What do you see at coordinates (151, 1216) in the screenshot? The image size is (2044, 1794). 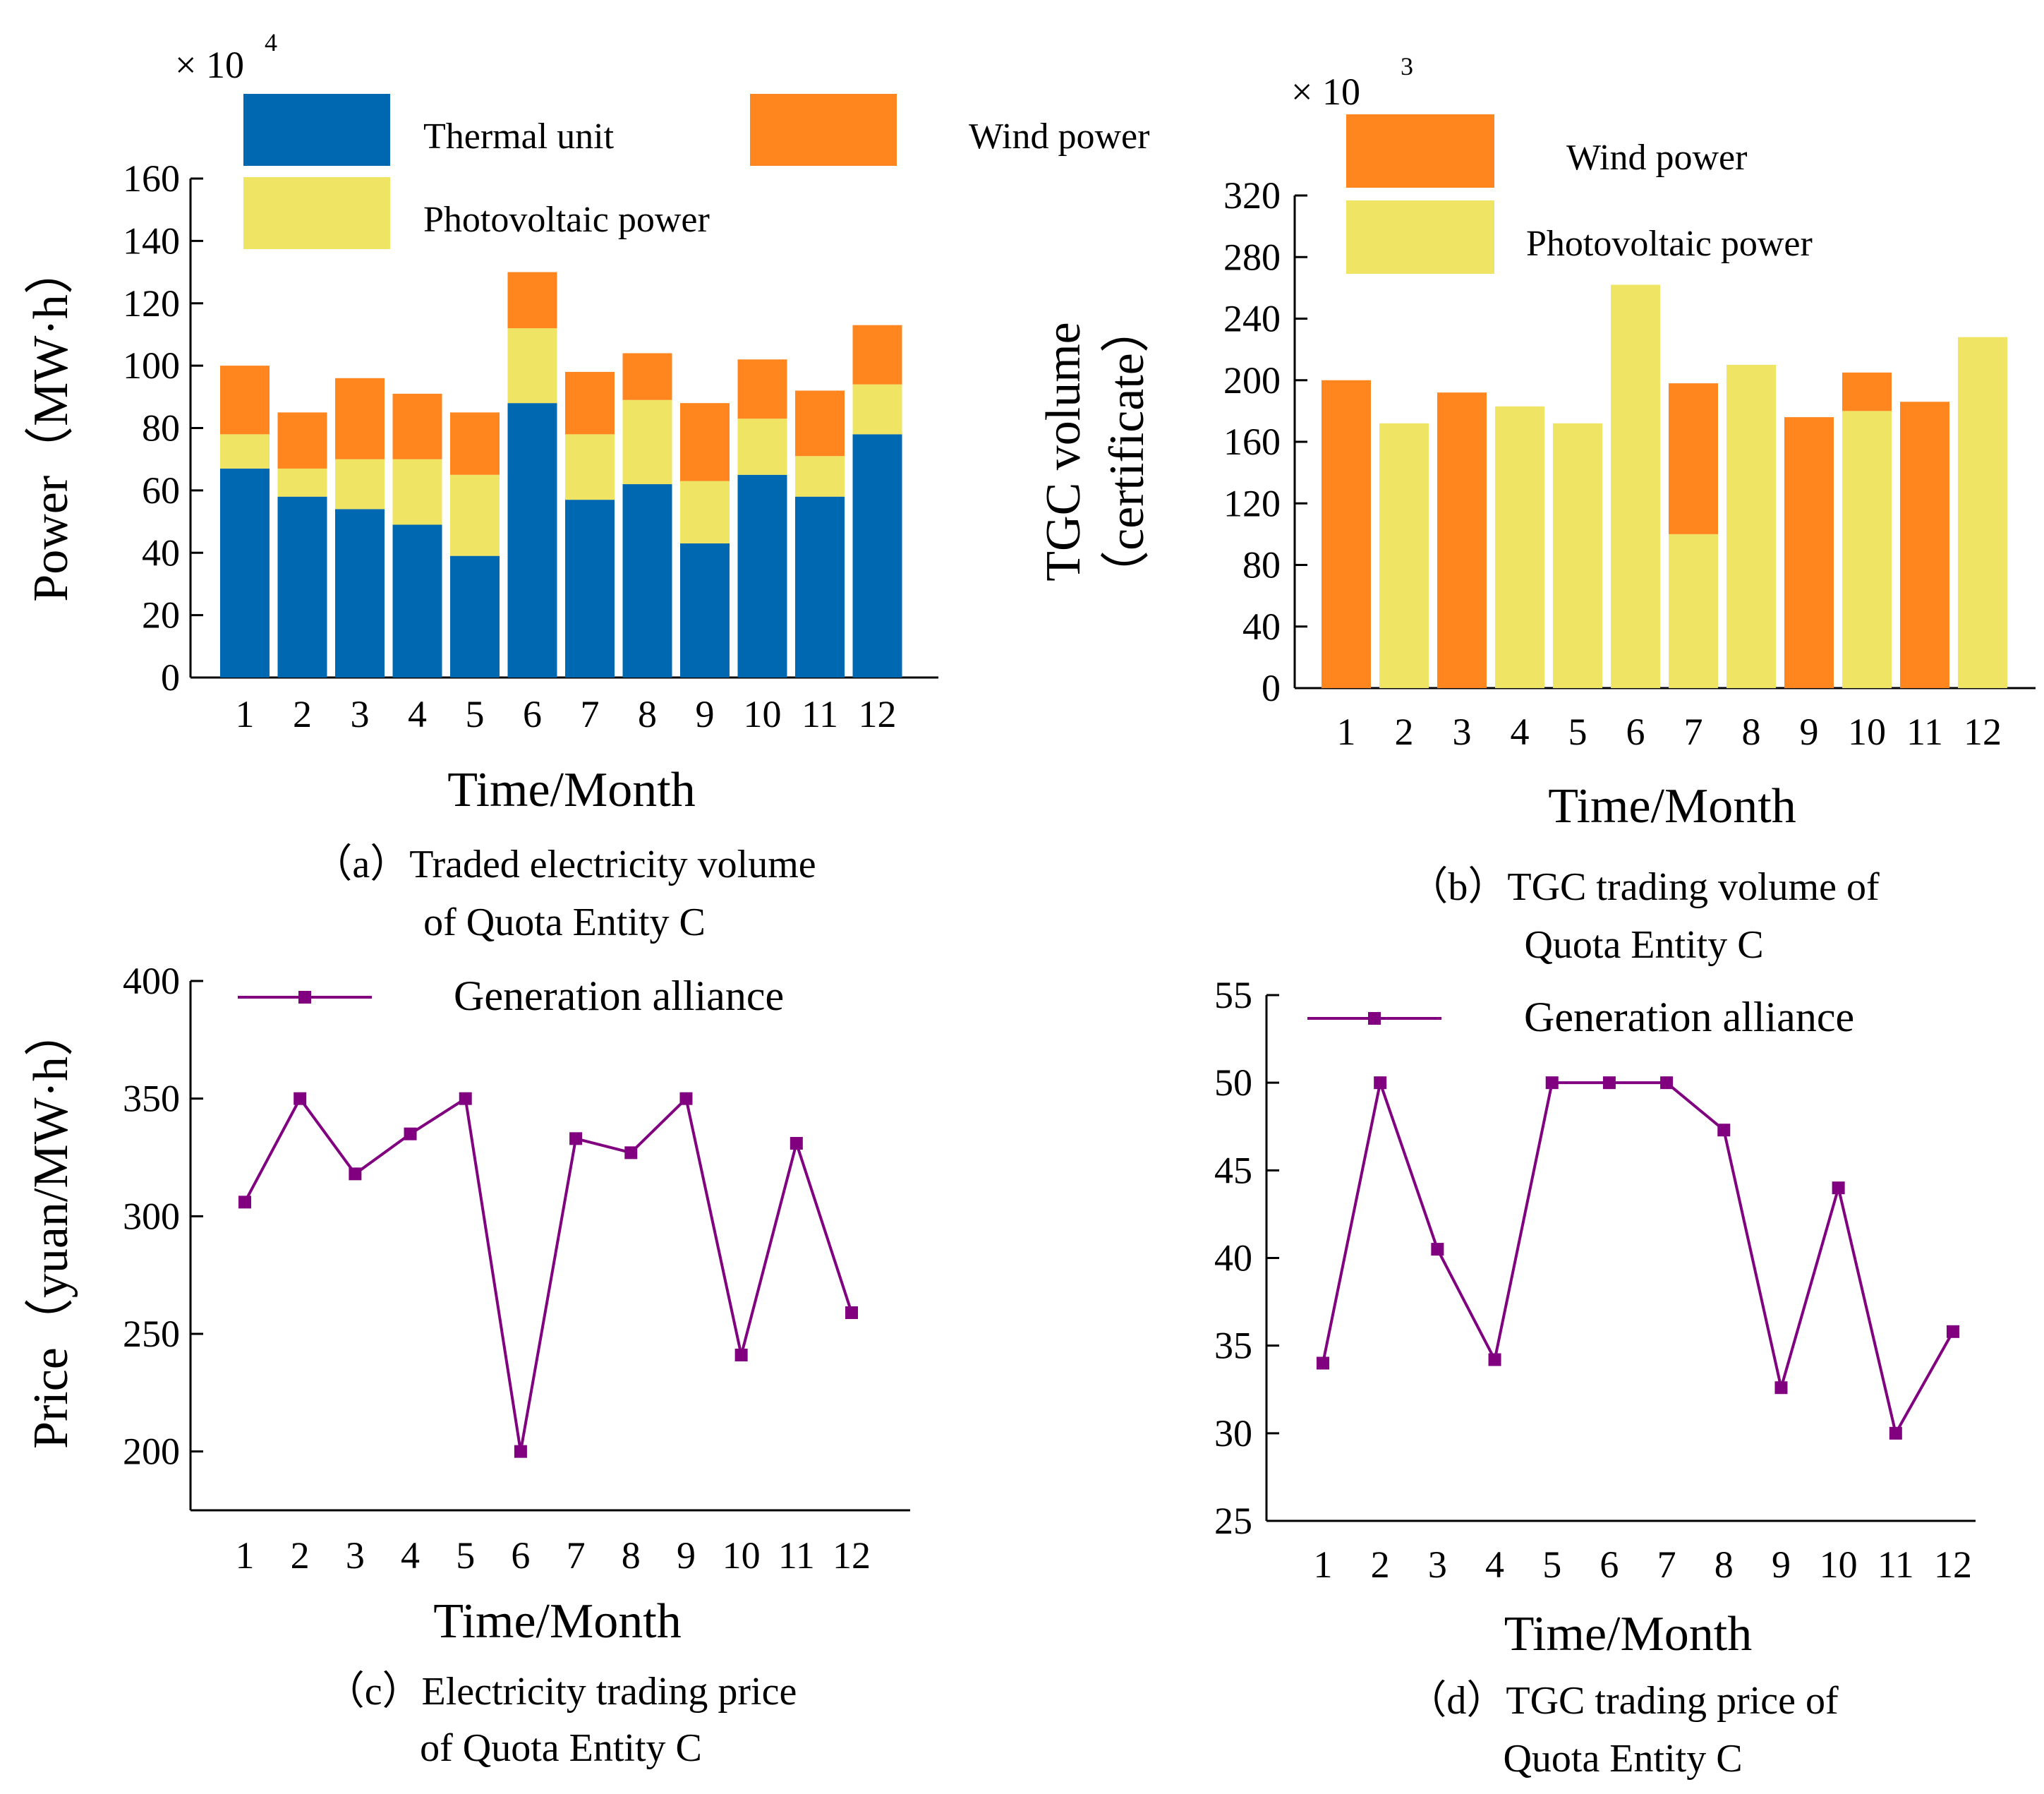 I see `y-tick-label: 300` at bounding box center [151, 1216].